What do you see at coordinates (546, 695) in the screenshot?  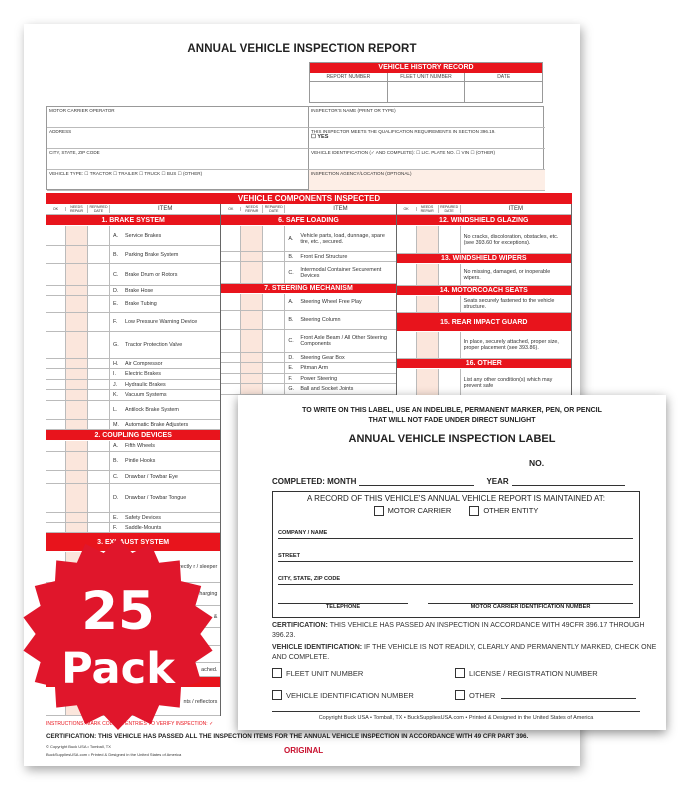 I see `other-option: OTHER` at bounding box center [546, 695].